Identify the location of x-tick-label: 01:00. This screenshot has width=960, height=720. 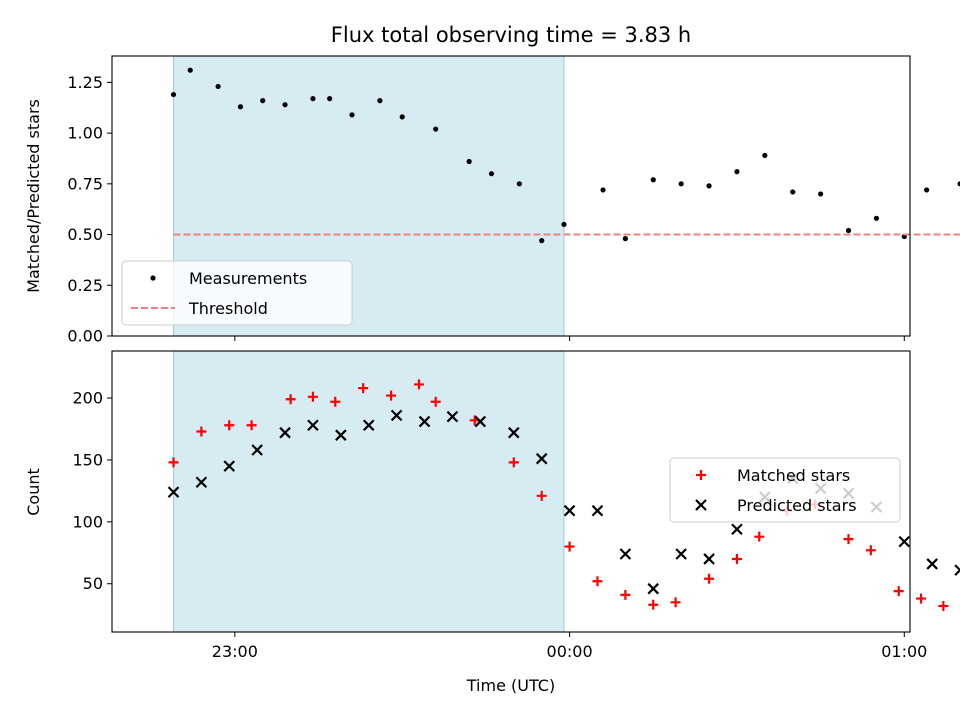
(904, 651).